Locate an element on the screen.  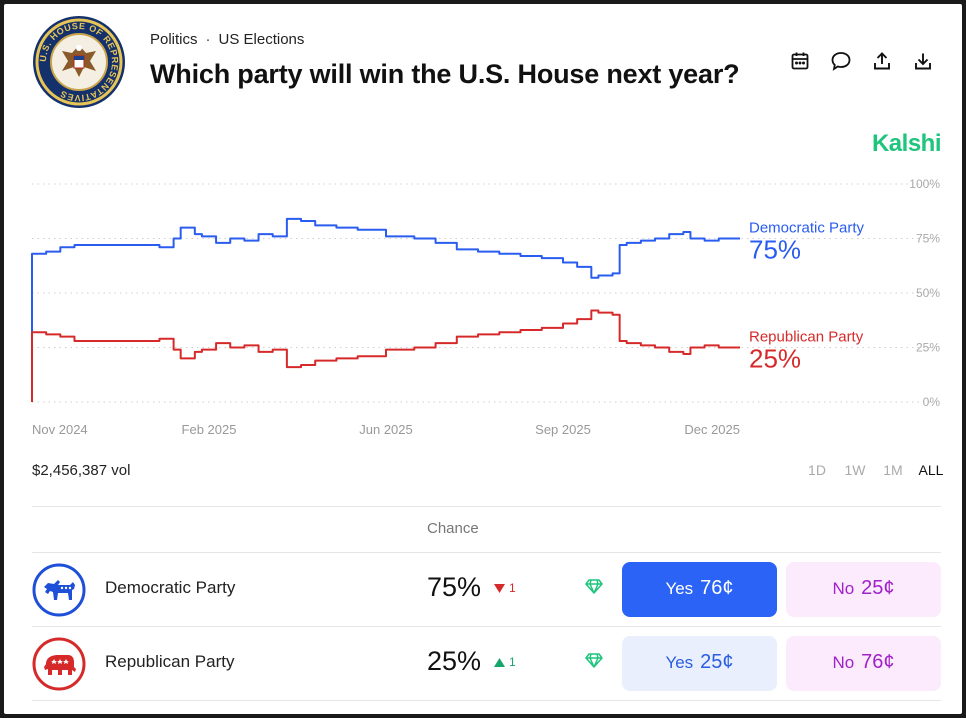
chance-column-header: Chance is located at coordinates (453, 528).